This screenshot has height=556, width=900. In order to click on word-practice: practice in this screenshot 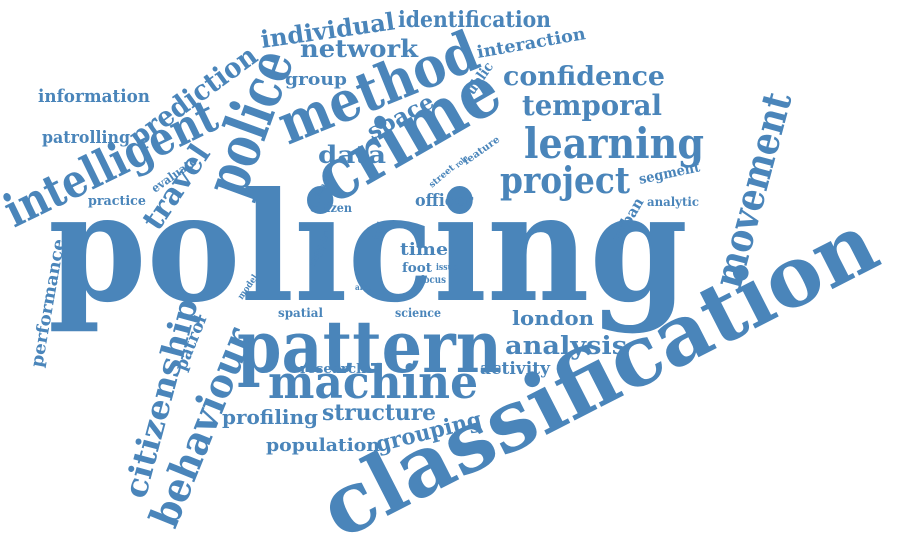, I will do `click(117, 201)`.